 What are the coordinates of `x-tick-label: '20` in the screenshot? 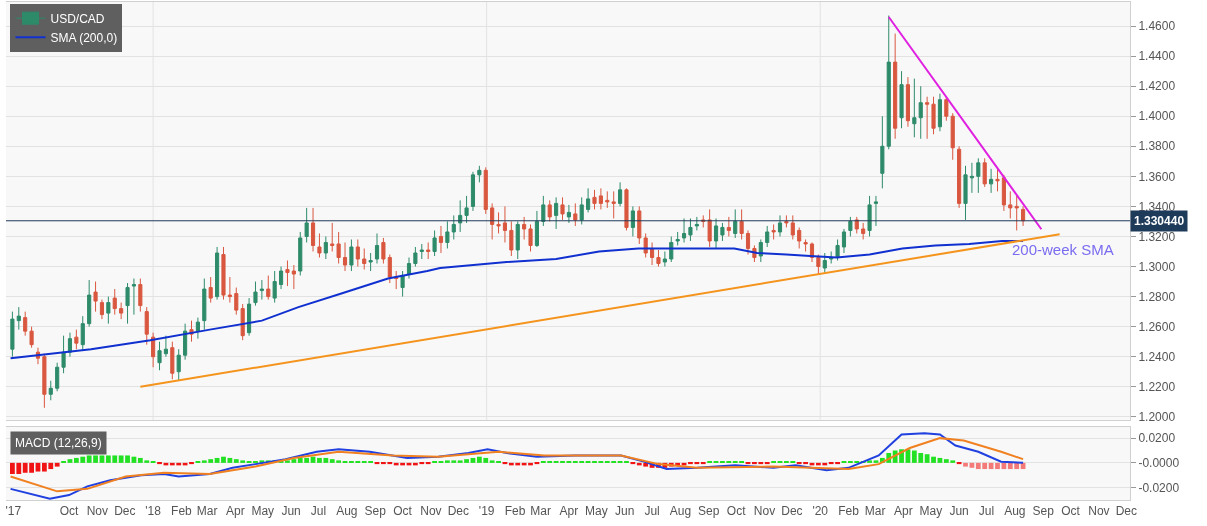 It's located at (820, 511).